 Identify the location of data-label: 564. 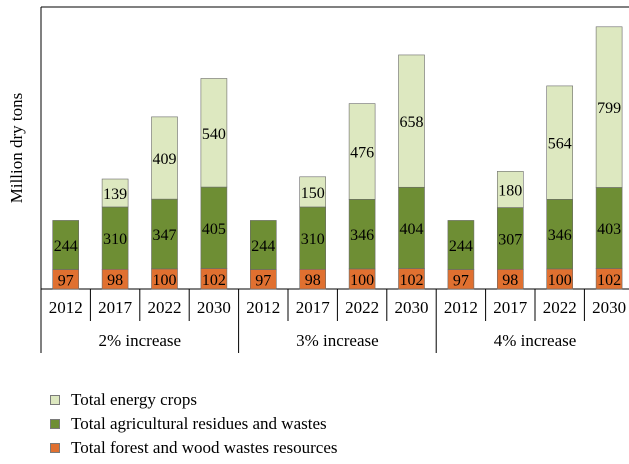
(560, 144).